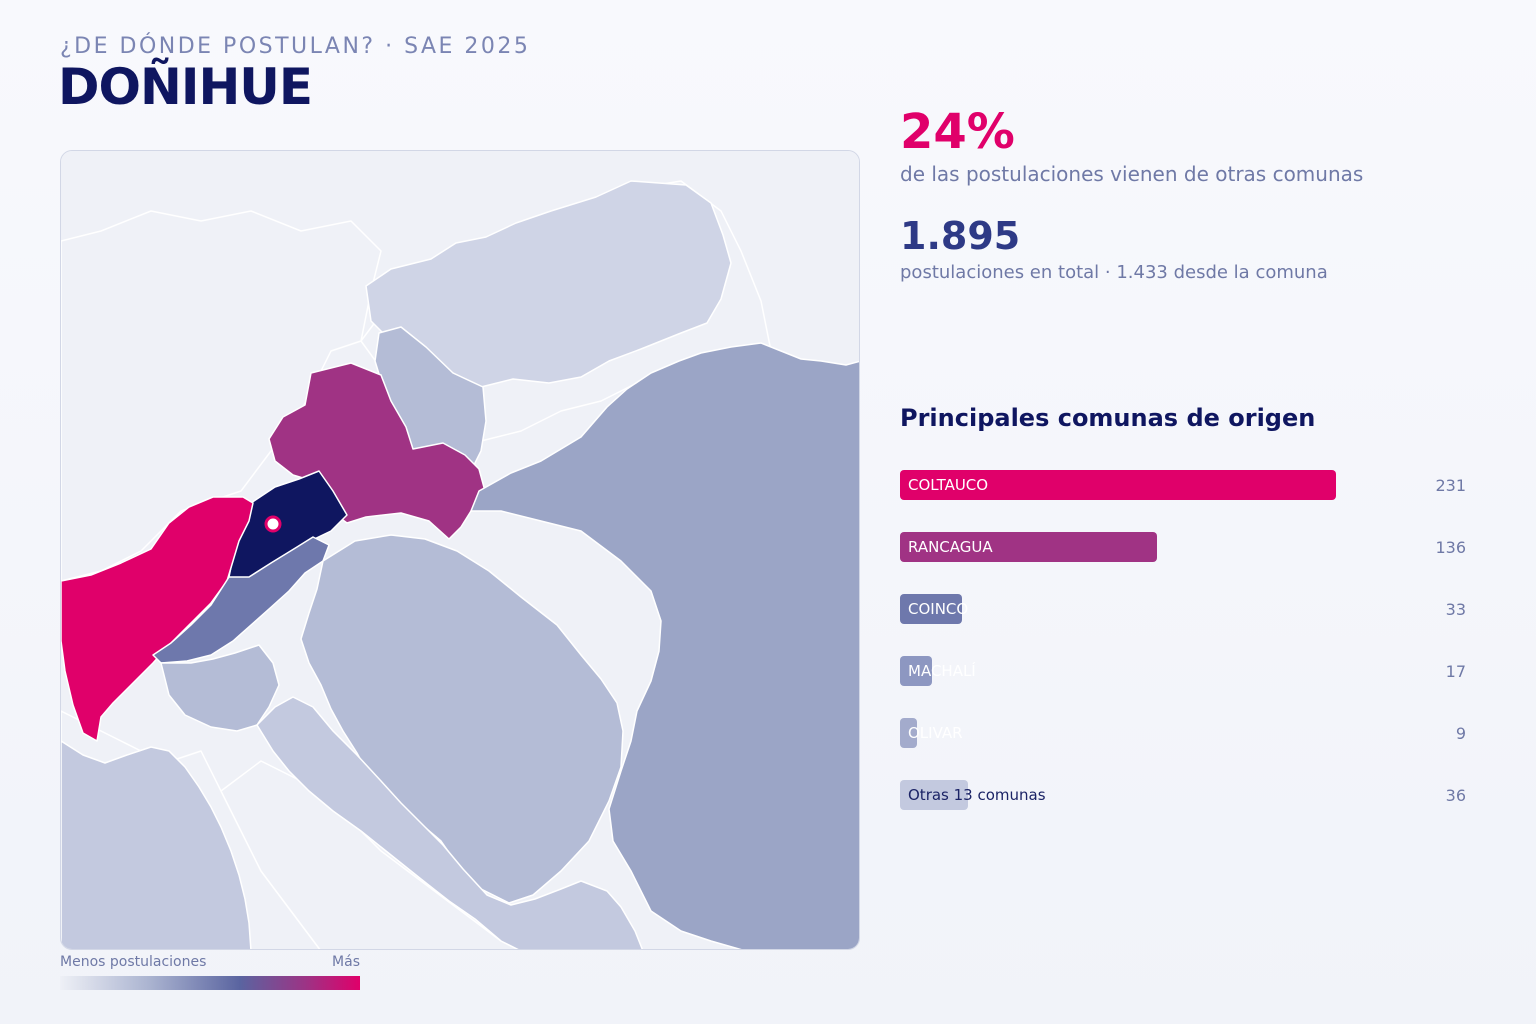 The height and width of the screenshot is (1024, 1536). I want to click on map-legend: Menos postulaciones Más, so click(210, 972).